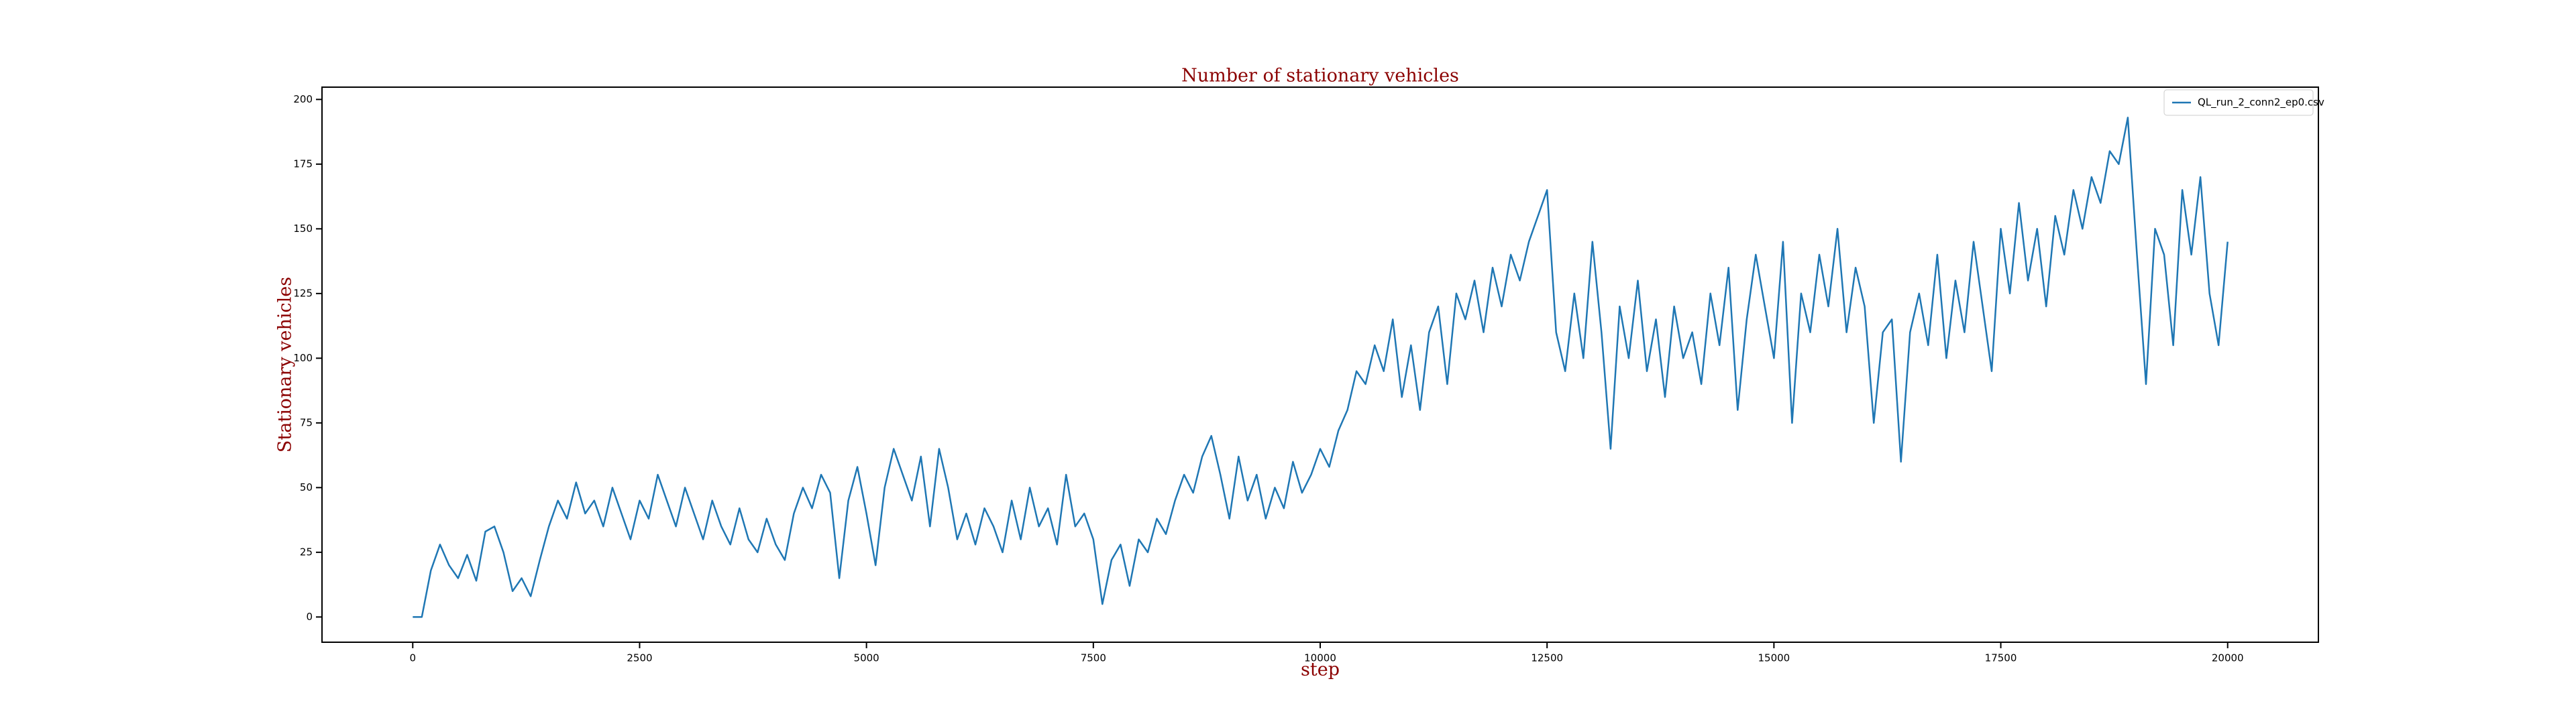 This screenshot has height=724, width=2576. What do you see at coordinates (285, 364) in the screenshot?
I see `y-axis-label: Stationary vehicles` at bounding box center [285, 364].